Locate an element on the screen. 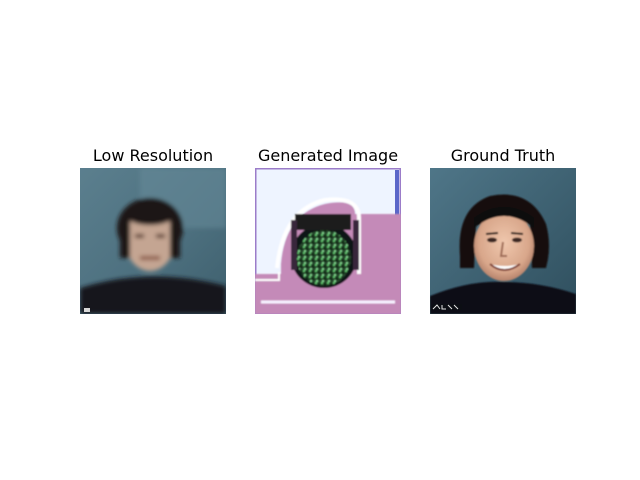 Image resolution: width=640 pixels, height=480 pixels. generated-image is located at coordinates (328, 241).